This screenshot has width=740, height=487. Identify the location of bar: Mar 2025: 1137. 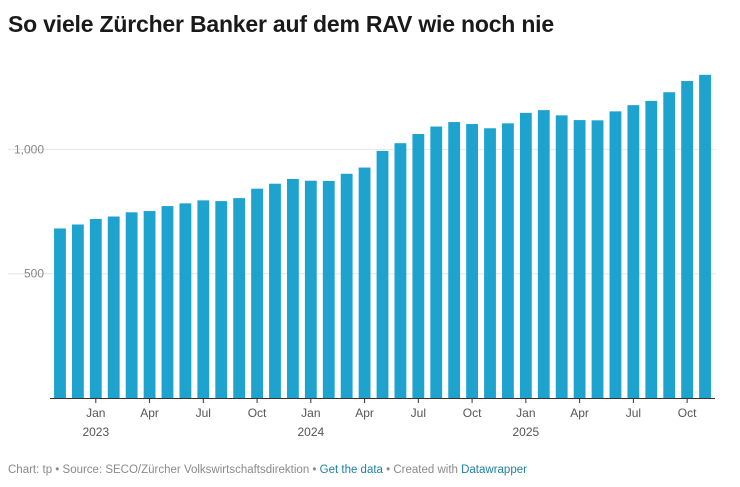
(561, 256).